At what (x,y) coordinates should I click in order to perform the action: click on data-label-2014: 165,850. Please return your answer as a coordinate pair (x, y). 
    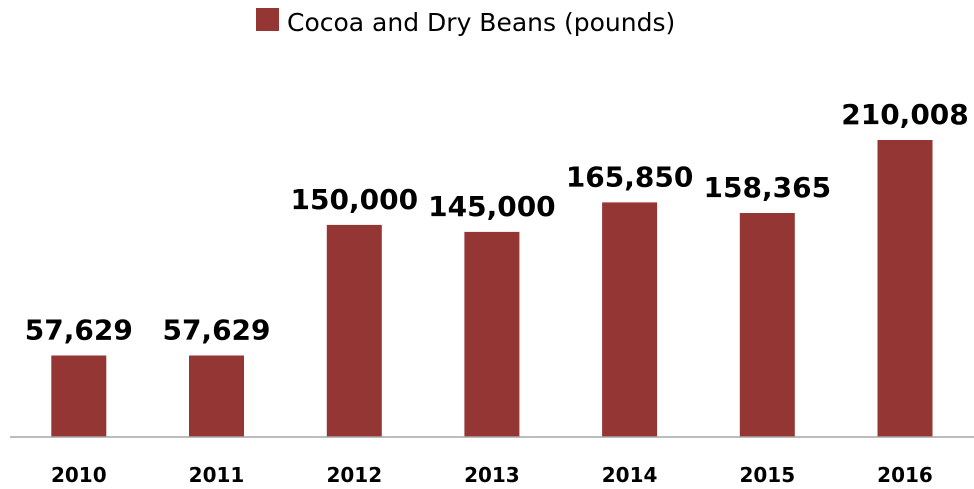
    Looking at the image, I should click on (630, 176).